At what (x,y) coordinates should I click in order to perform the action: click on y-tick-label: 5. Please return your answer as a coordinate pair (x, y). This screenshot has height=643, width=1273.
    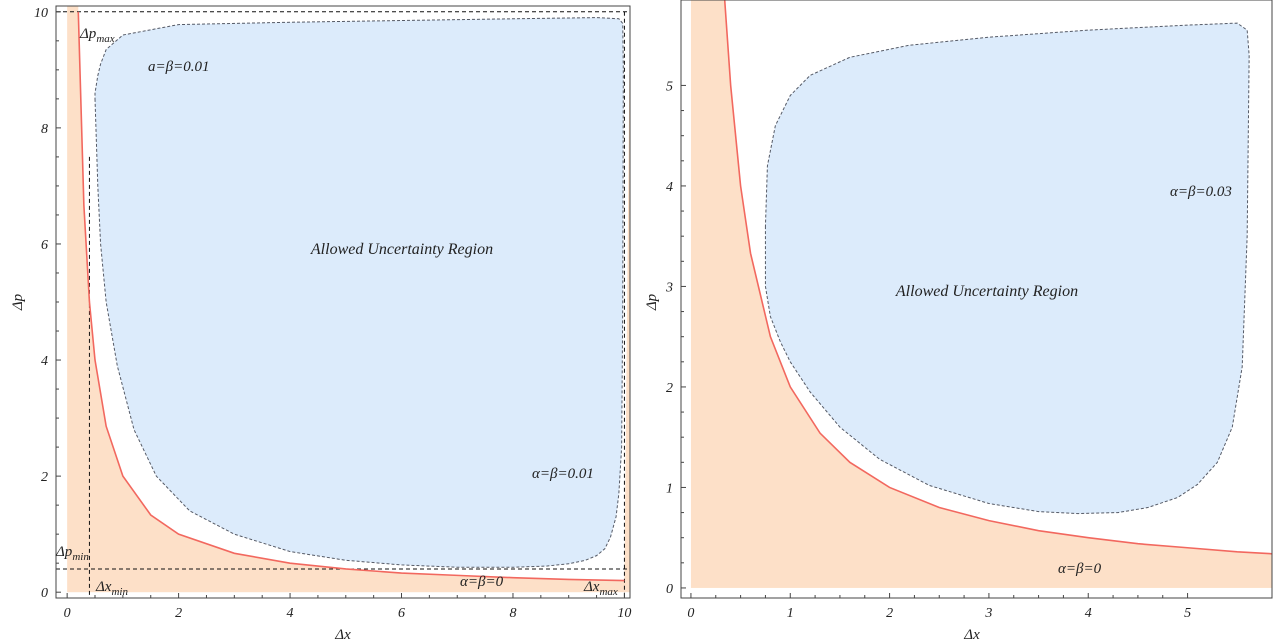
    Looking at the image, I should click on (669, 86).